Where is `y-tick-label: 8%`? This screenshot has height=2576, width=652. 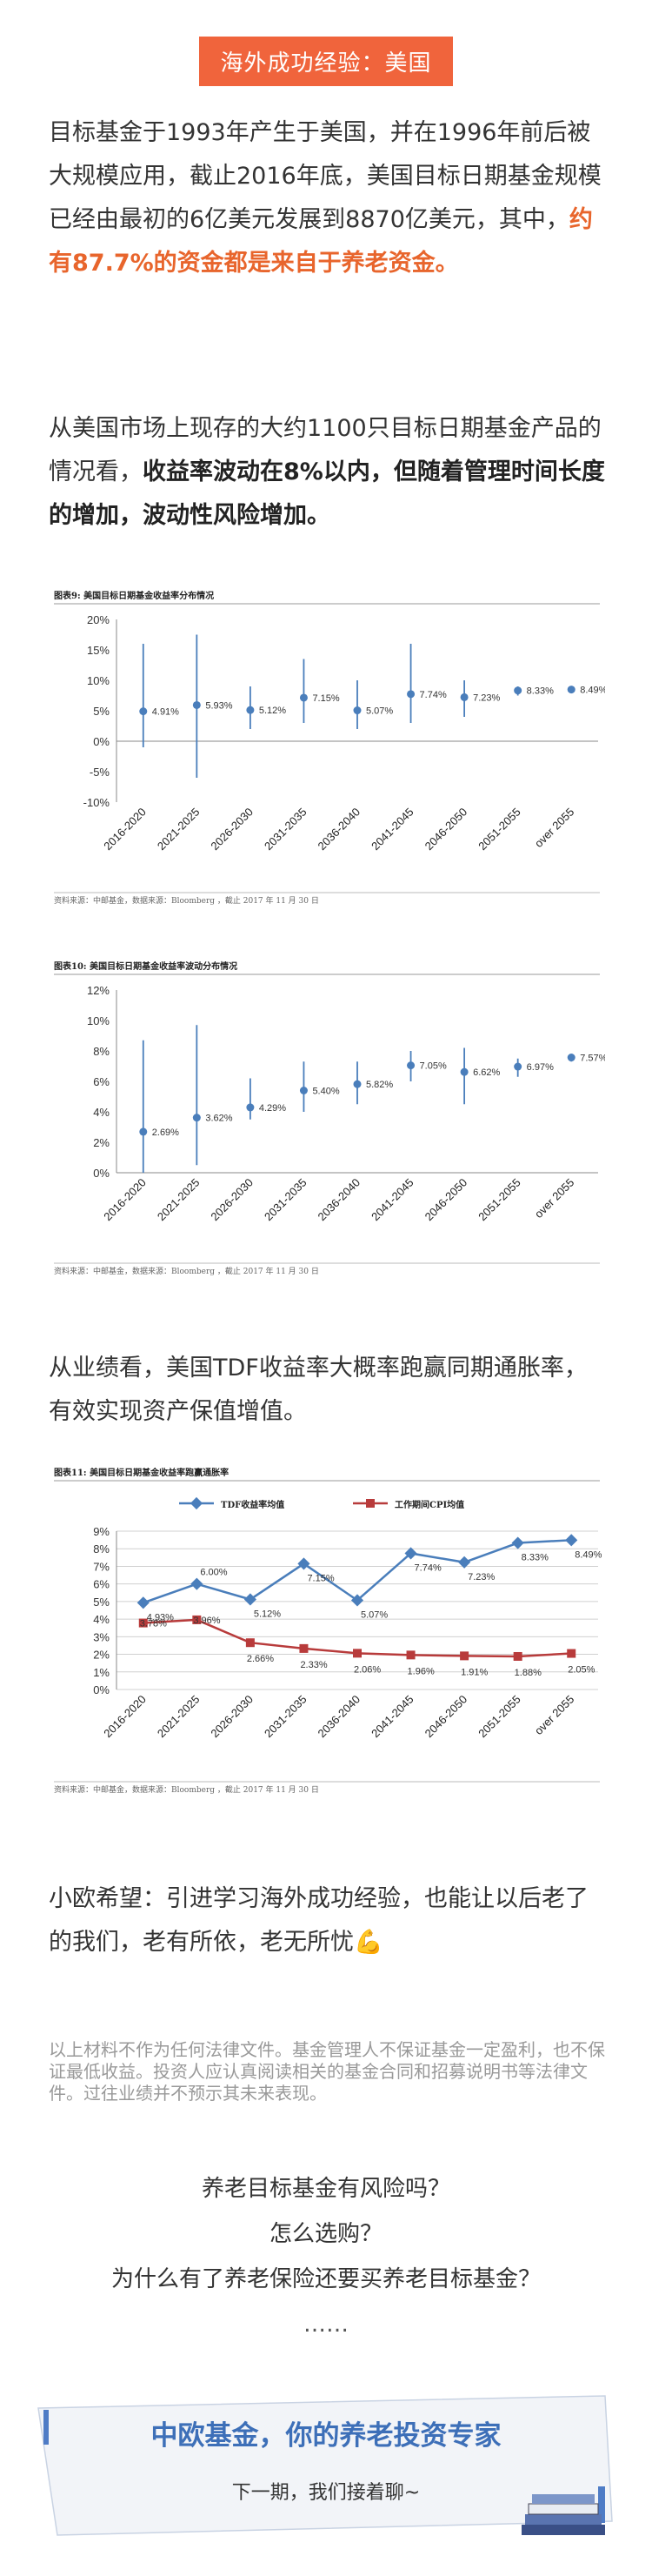 y-tick-label: 8% is located at coordinates (101, 1549).